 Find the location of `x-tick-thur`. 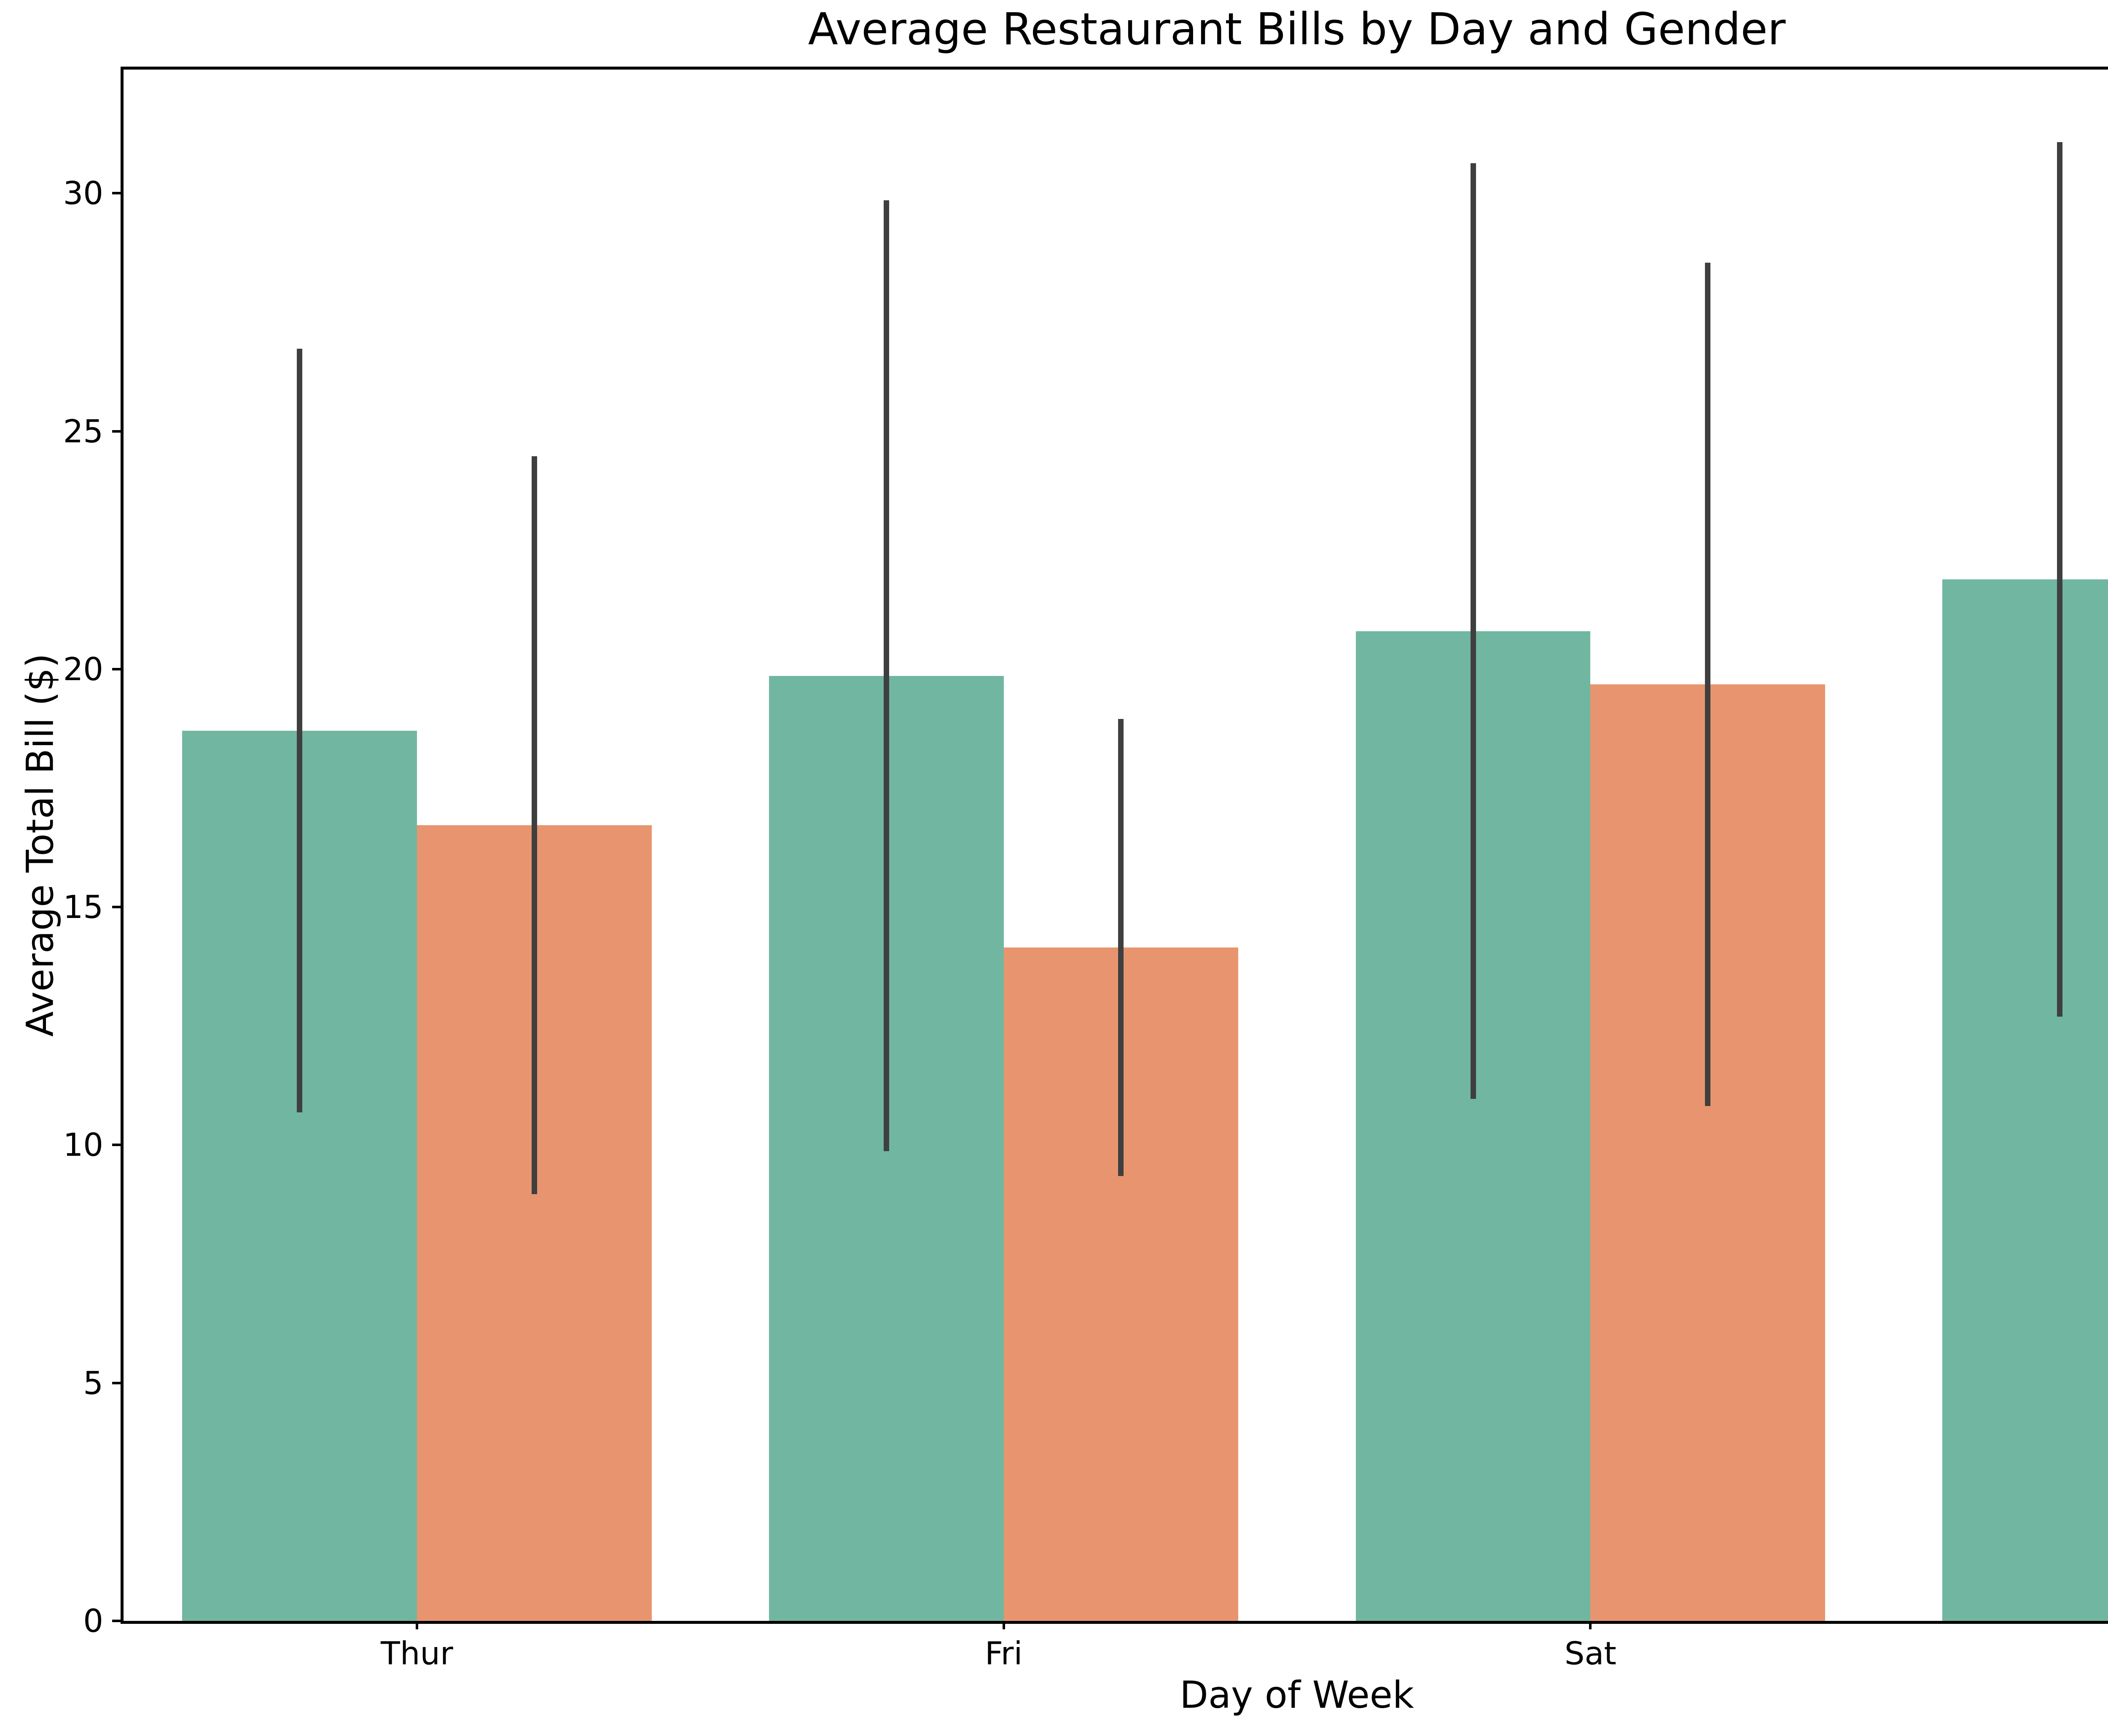

x-tick-thur is located at coordinates (416, 1625).